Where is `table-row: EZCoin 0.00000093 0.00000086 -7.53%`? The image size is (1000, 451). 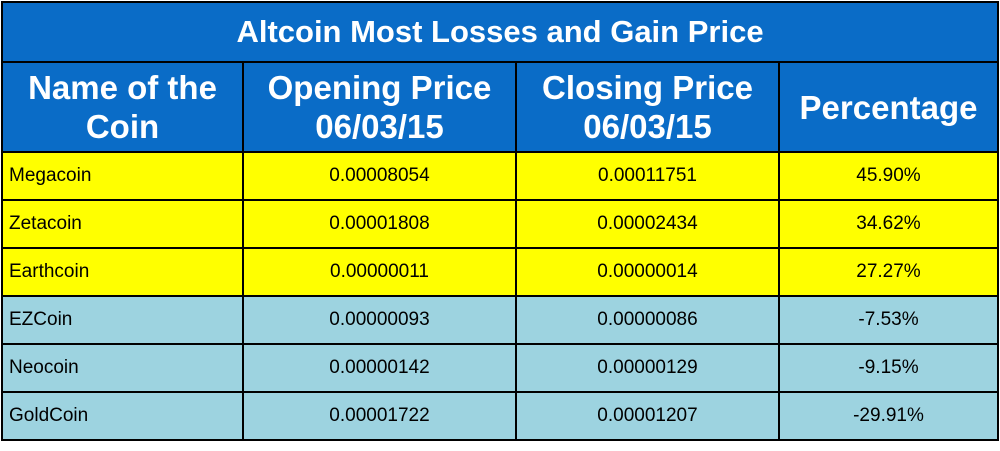
table-row: EZCoin 0.00000093 0.00000086 -7.53% is located at coordinates (500, 320).